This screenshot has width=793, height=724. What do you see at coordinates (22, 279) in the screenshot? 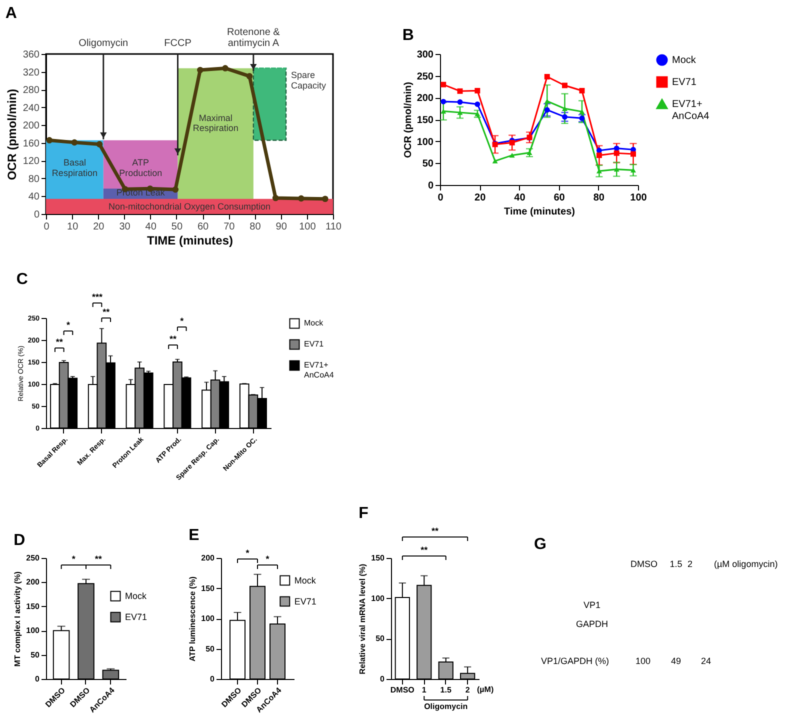
I see `chart-title: C` at bounding box center [22, 279].